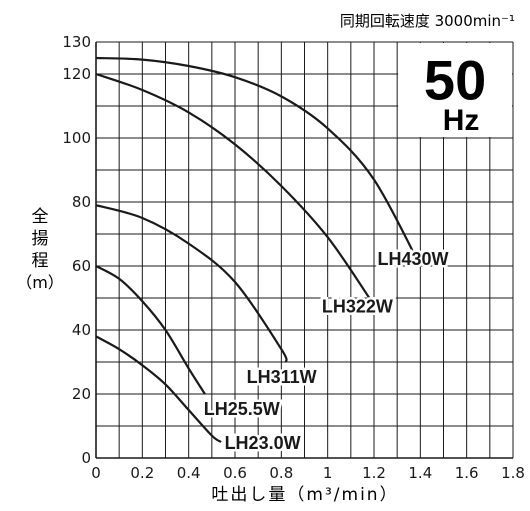  Describe the element at coordinates (304, 495) in the screenshot. I see `x-axis-label: 吐出し量（m³/min）` at that location.